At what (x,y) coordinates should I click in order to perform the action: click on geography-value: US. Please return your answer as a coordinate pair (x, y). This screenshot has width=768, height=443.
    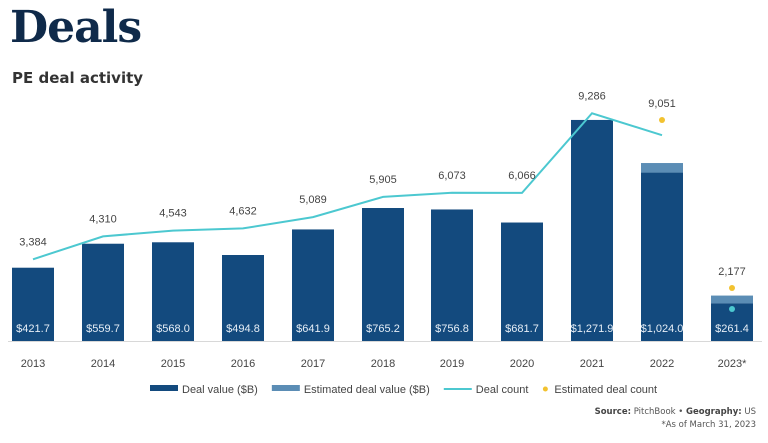
    Looking at the image, I should click on (750, 412).